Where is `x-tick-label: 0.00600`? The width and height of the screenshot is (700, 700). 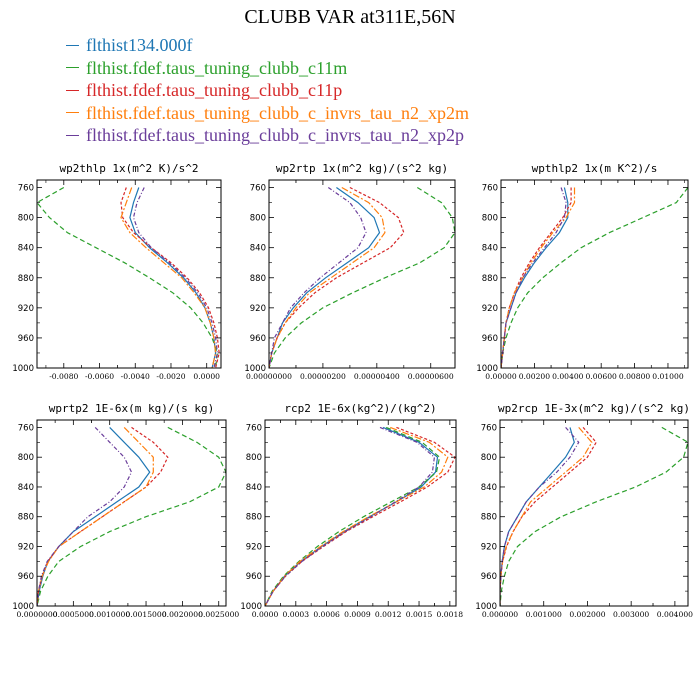
x-tick-label: 0.00600 is located at coordinates (601, 376).